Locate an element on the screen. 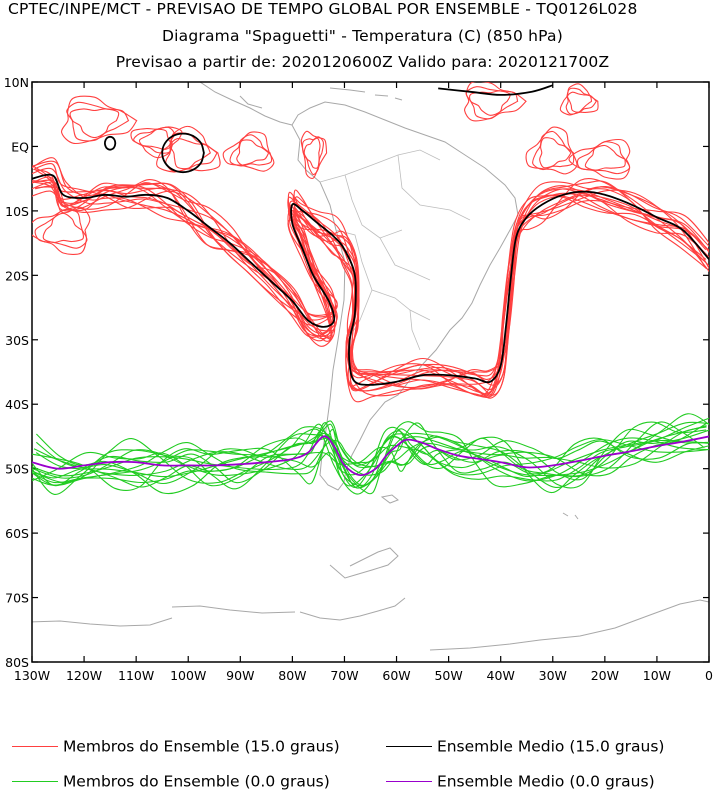 Image resolution: width=725 pixels, height=792 pixels. x-tick-label: 30W is located at coordinates (553, 675).